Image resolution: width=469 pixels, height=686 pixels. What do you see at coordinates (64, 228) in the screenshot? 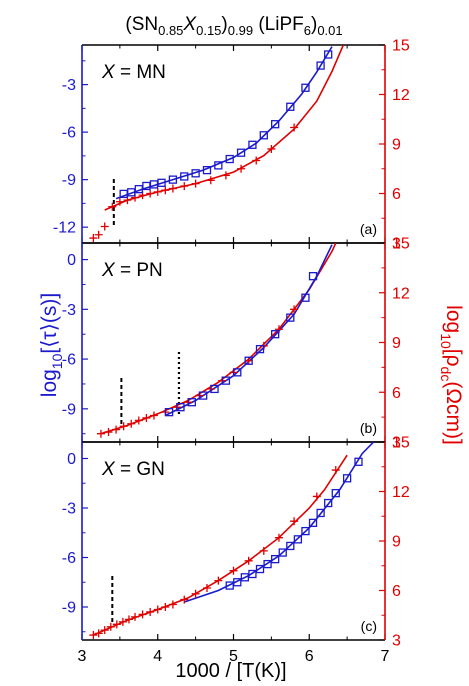
I see `left-tick-label: -12` at bounding box center [64, 228].